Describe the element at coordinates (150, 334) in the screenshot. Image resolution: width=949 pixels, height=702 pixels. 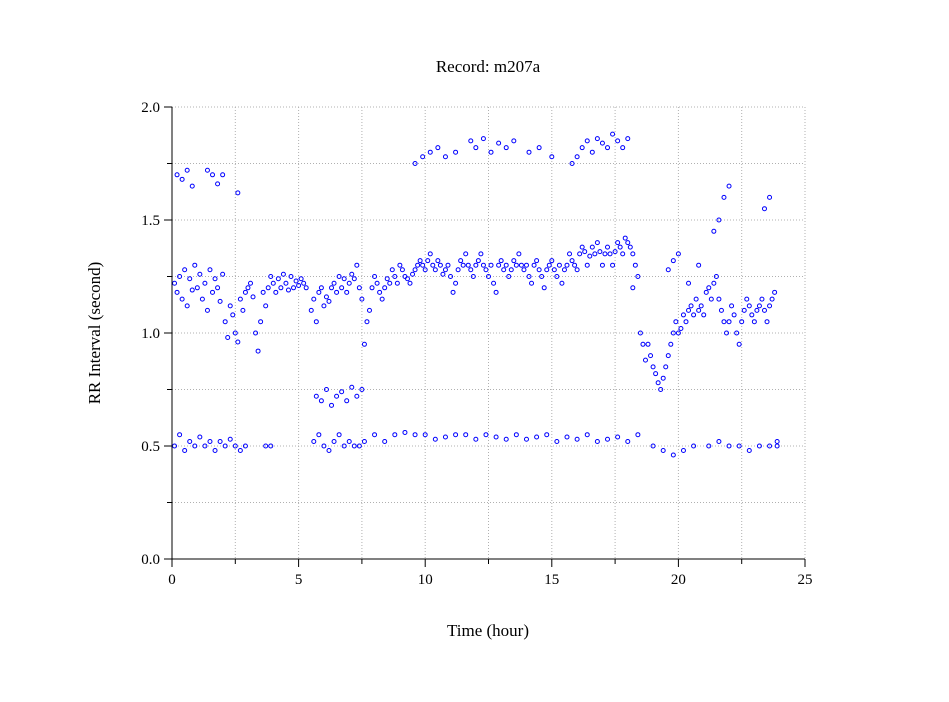
I see `y-tick-label: 1.0` at that location.